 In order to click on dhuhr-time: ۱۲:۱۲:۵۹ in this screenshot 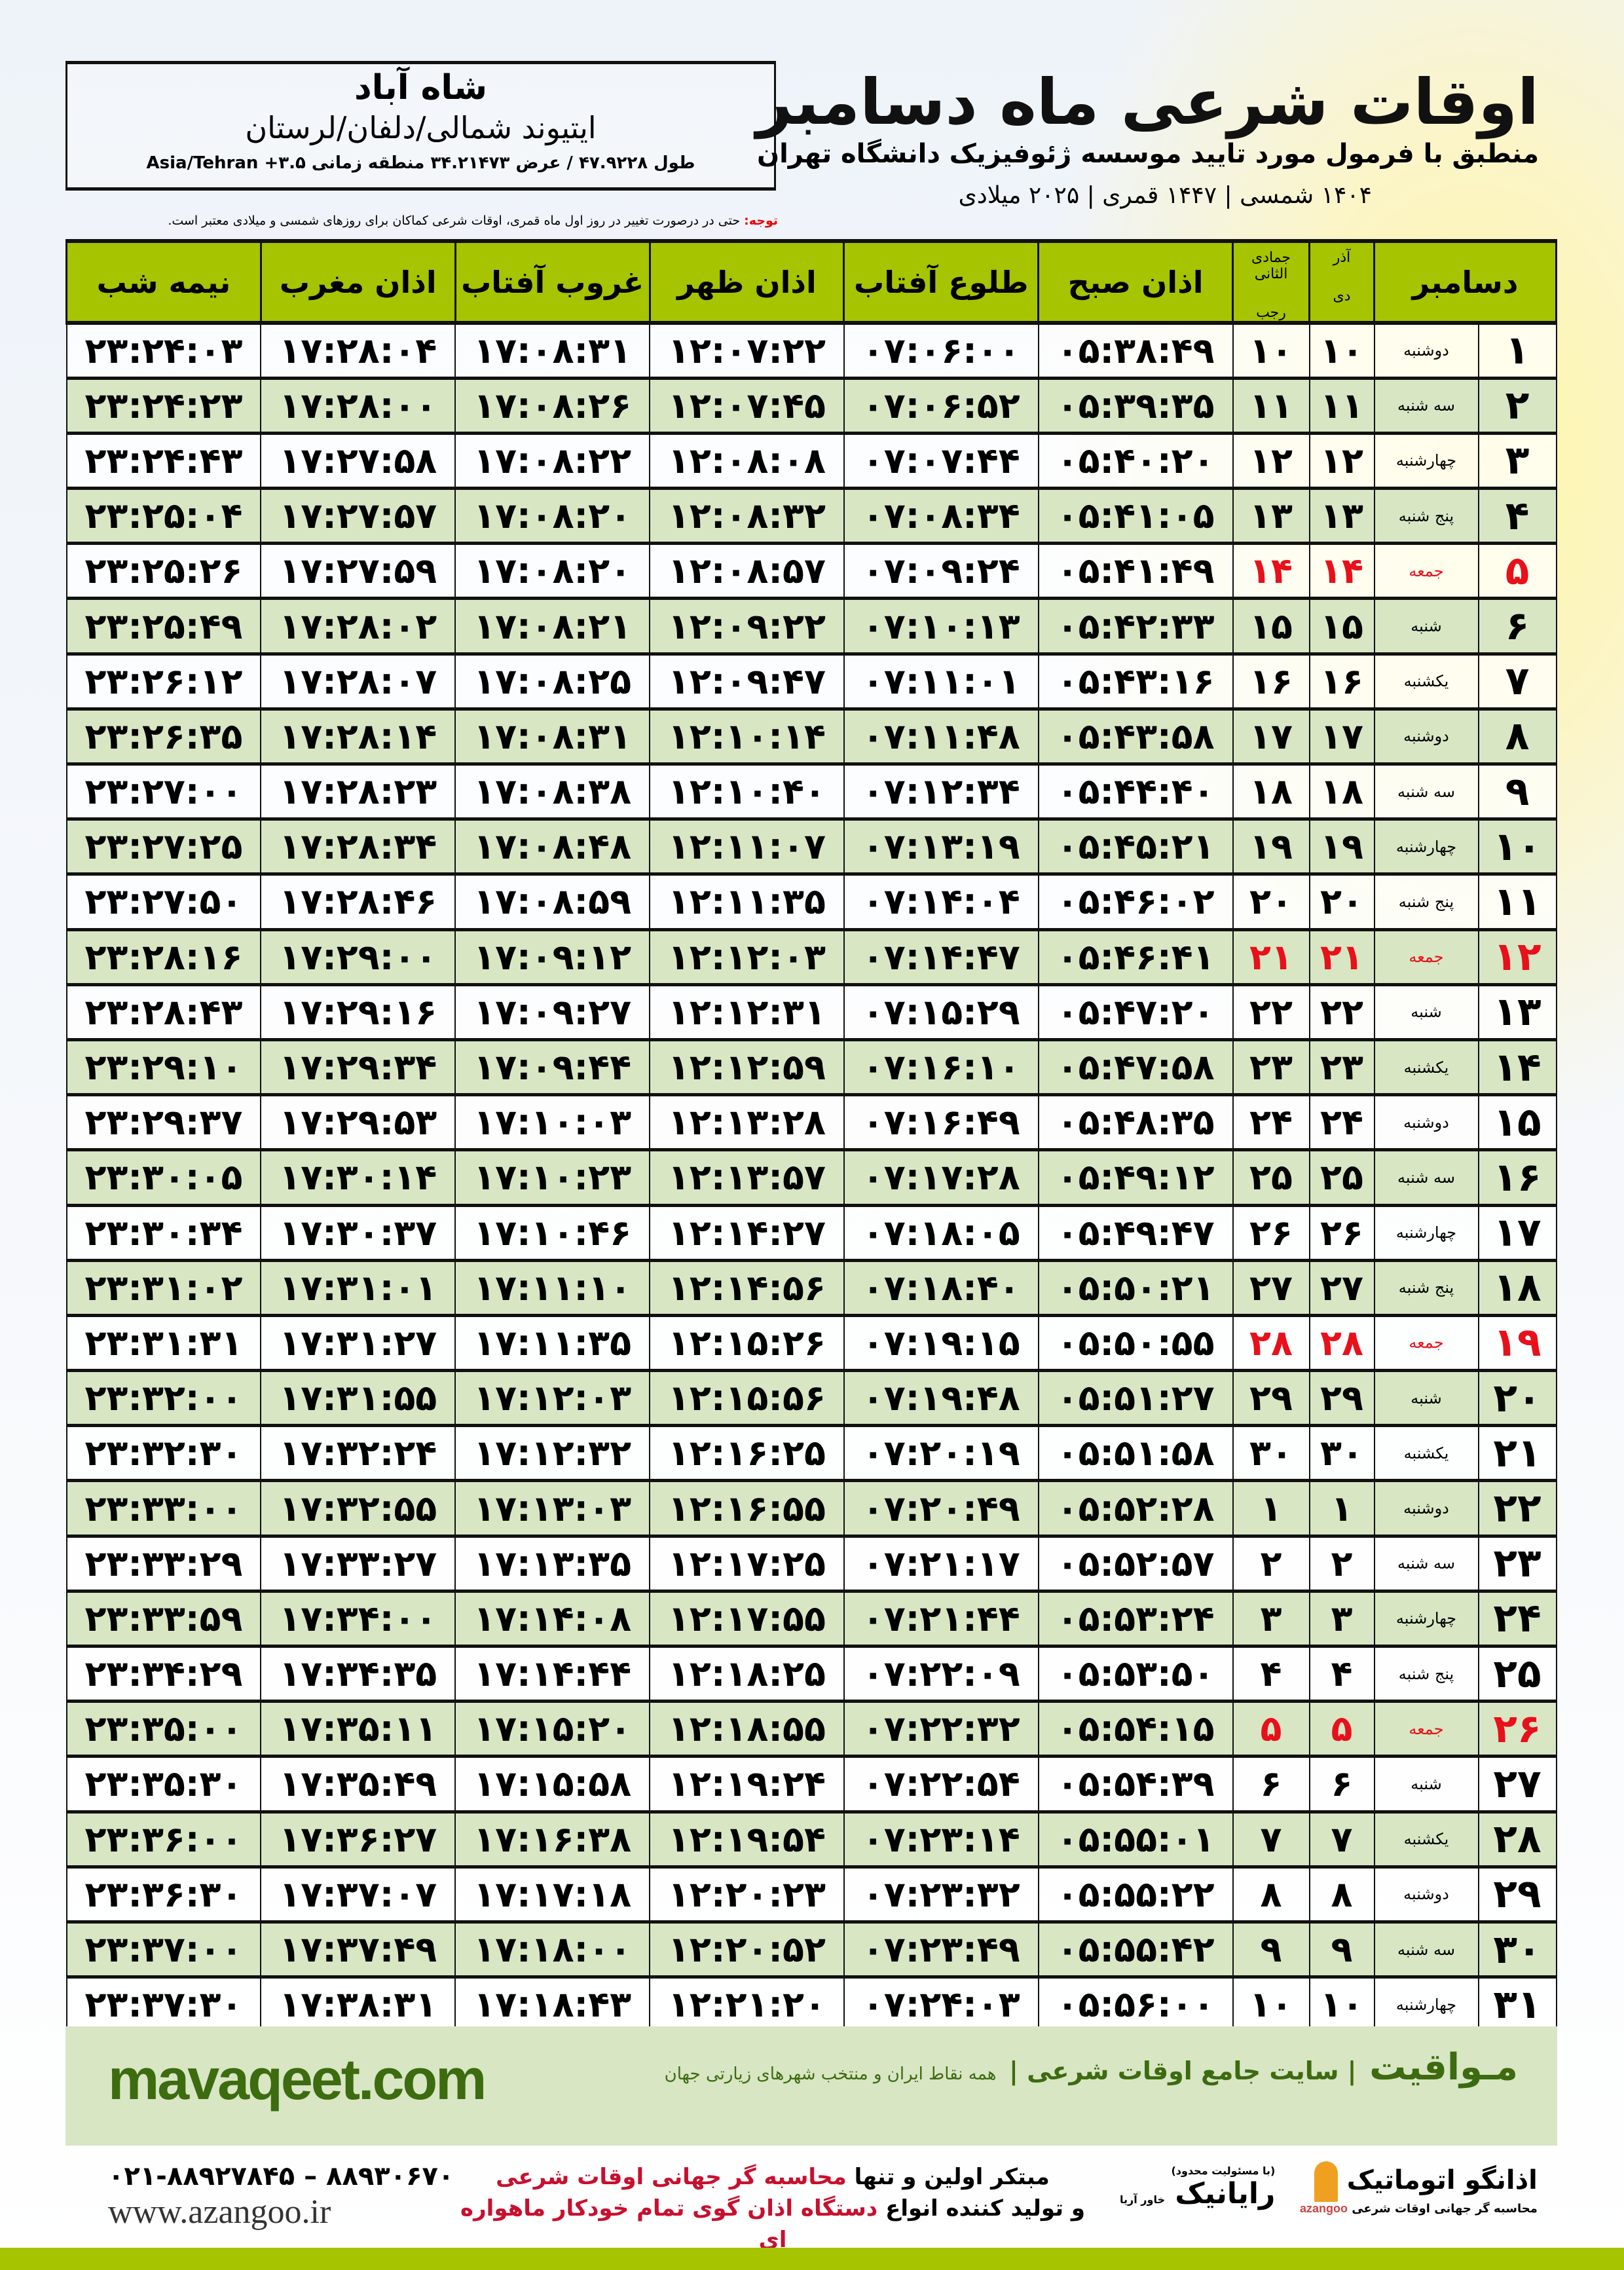, I will do `click(747, 1068)`.